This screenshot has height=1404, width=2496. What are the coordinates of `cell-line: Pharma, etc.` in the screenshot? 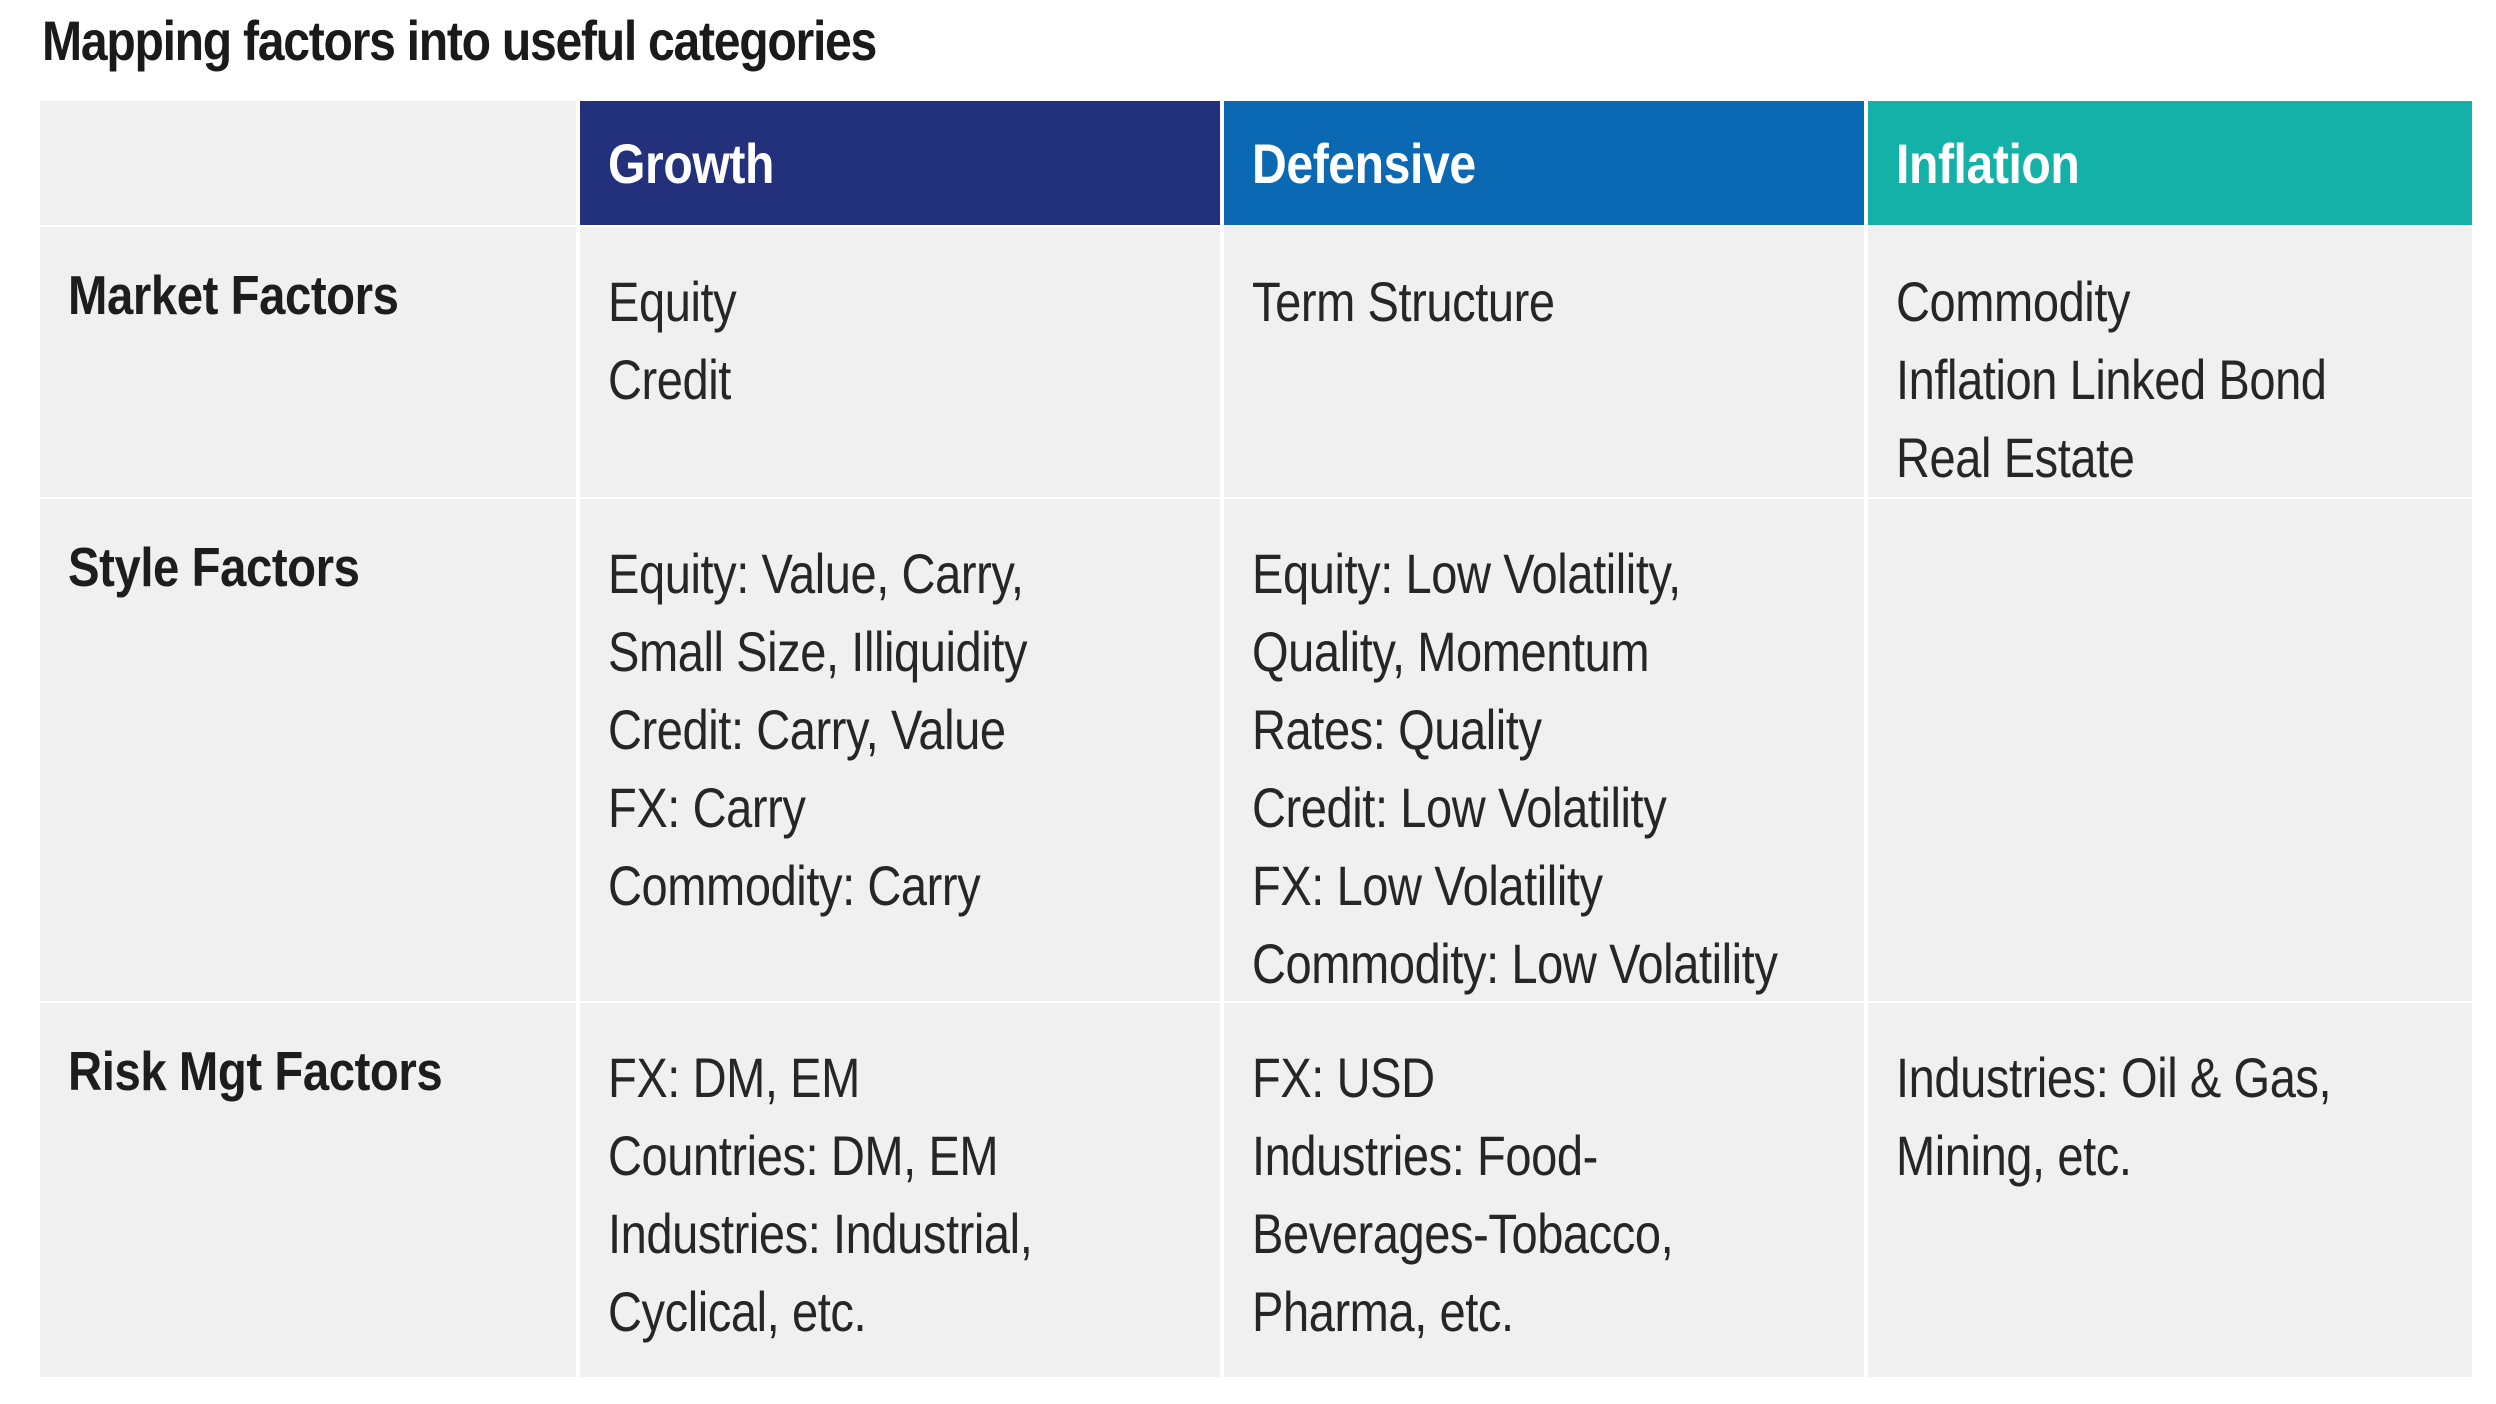 It's located at (1383, 1311).